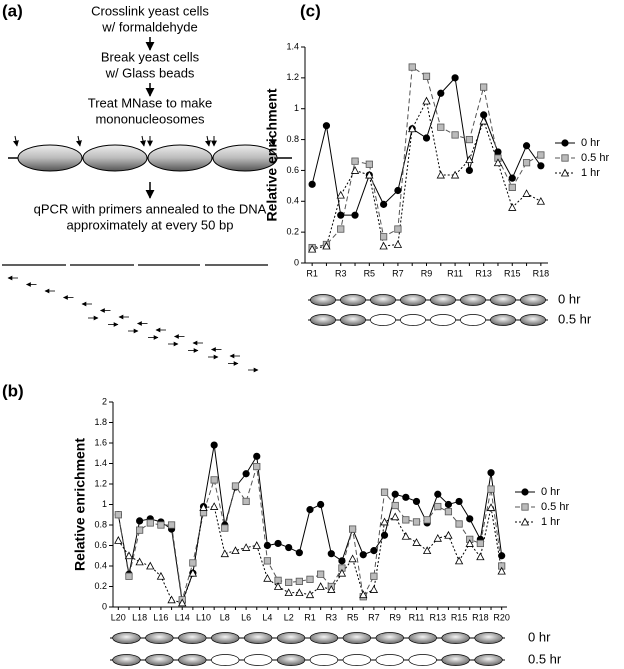 The width and height of the screenshot is (624, 669). Describe the element at coordinates (296, 108) in the screenshot. I see `y-tick-label: 1` at that location.